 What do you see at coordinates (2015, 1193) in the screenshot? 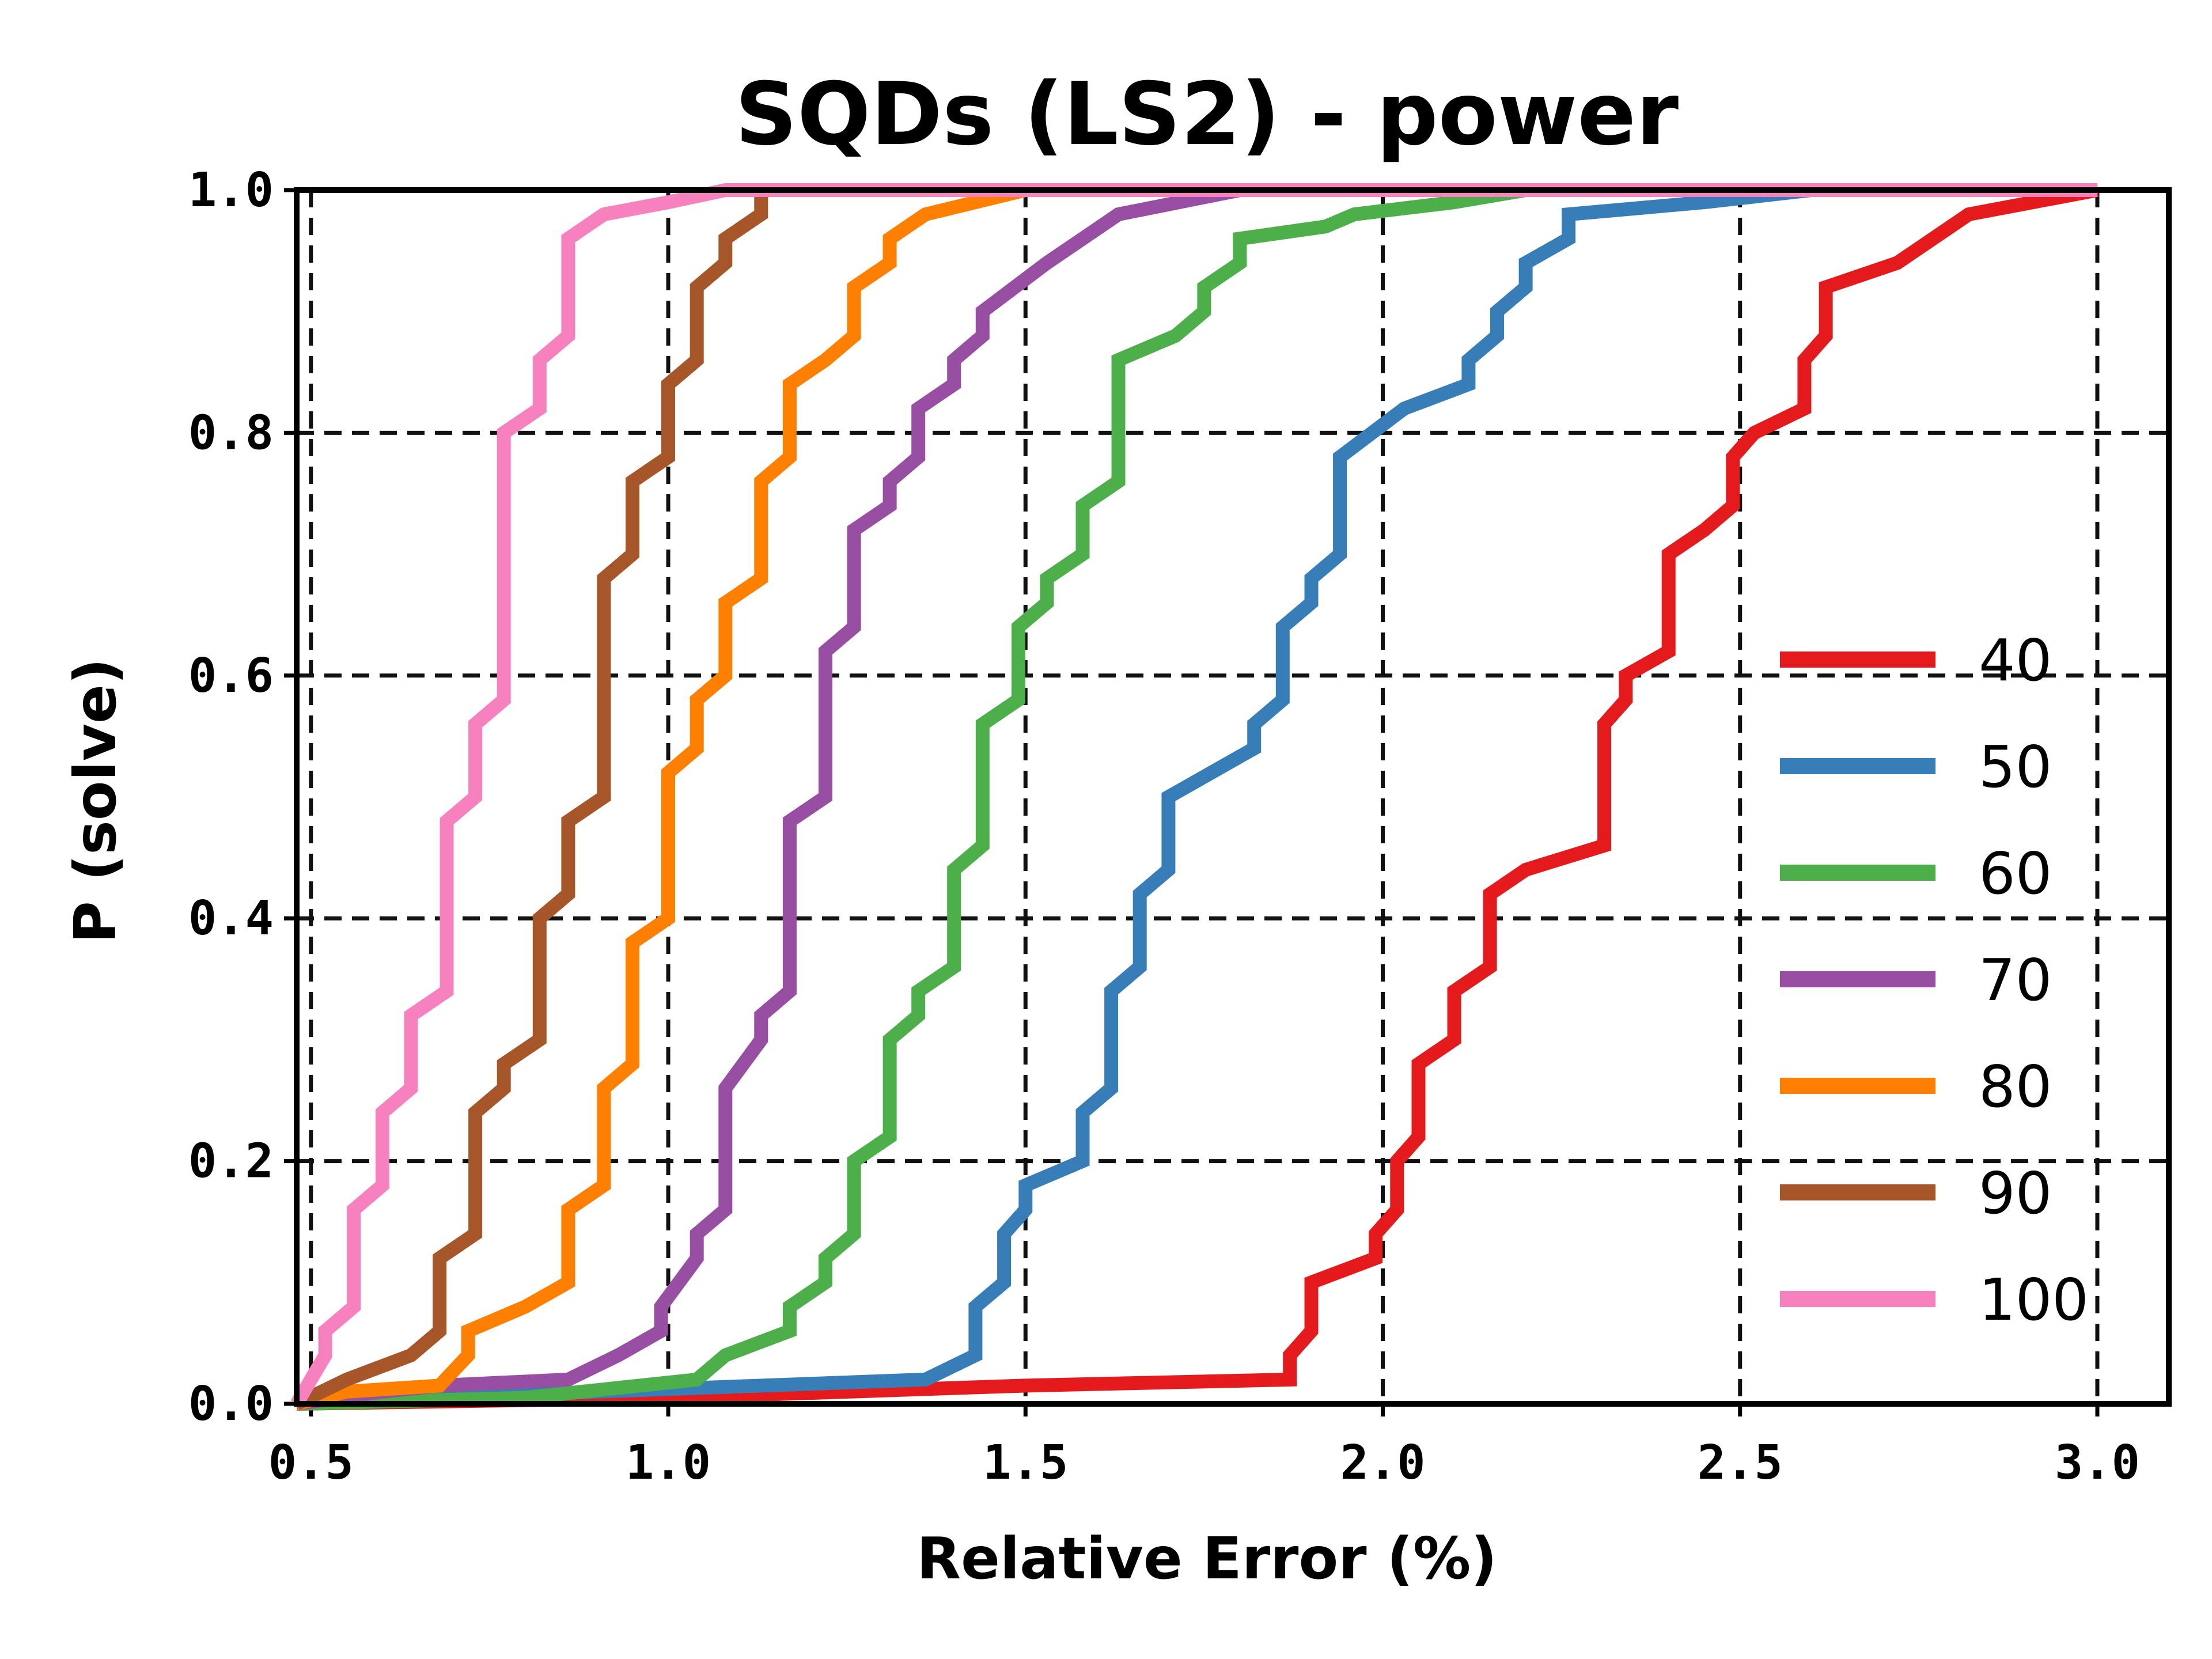
I see `legend-label-90: 90` at bounding box center [2015, 1193].